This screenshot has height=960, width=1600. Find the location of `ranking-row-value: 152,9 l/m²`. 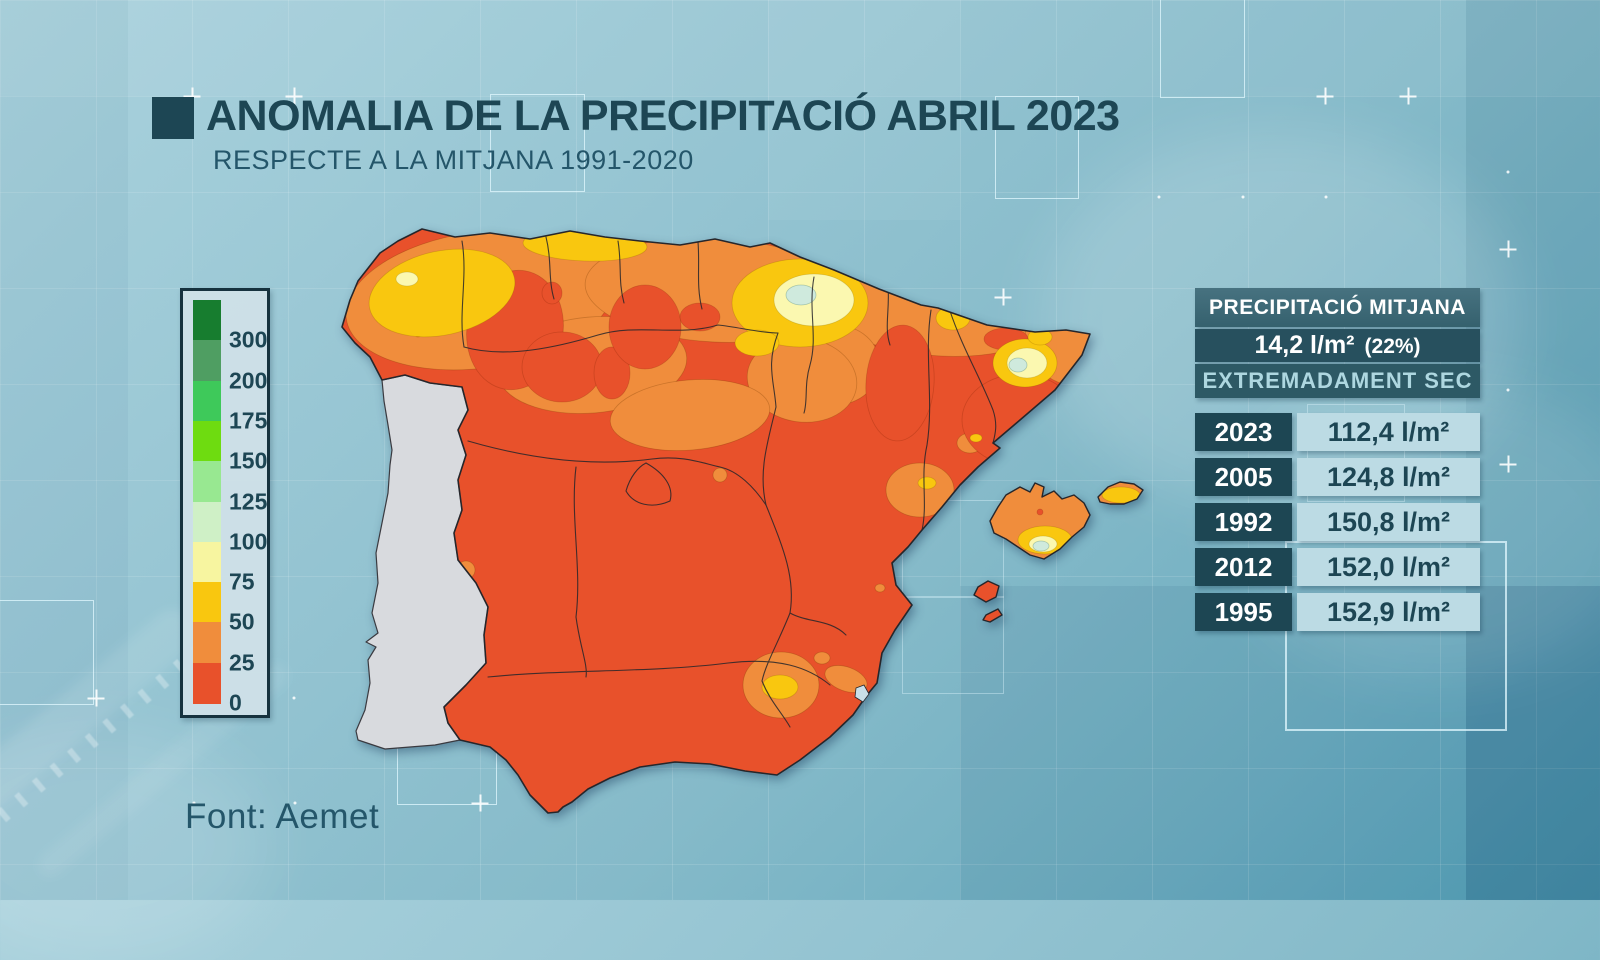

ranking-row-value: 152,9 l/m² is located at coordinates (1388, 612).